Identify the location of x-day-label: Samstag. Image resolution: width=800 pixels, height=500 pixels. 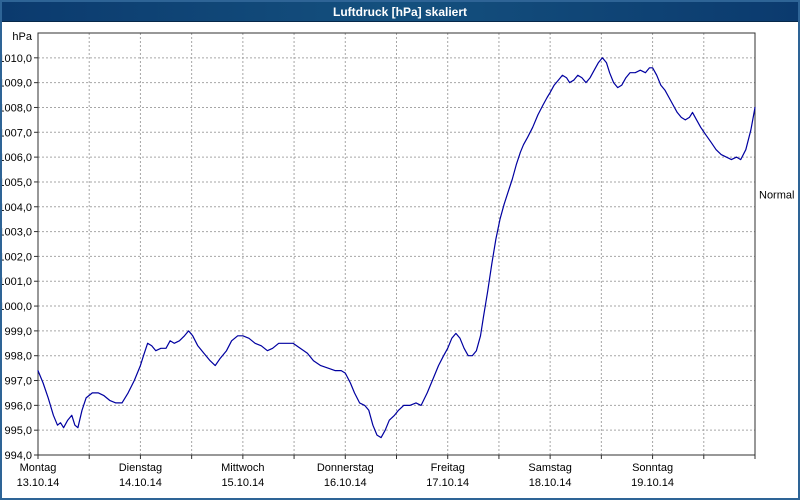
(549, 468).